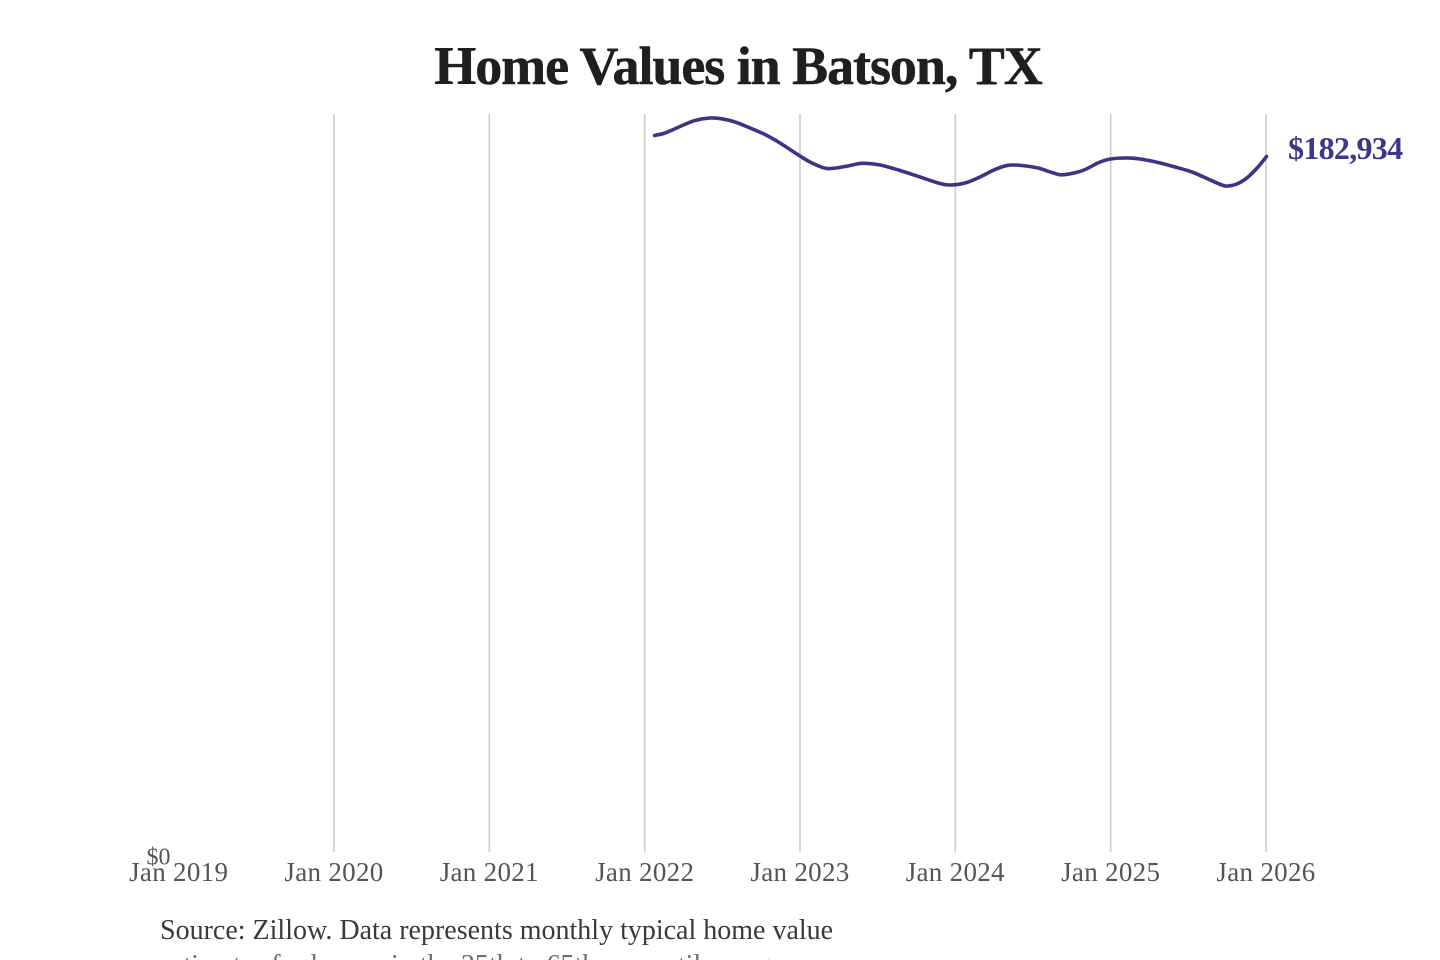 Image resolution: width=1440 pixels, height=960 pixels. I want to click on svg-text: Jan 2021, so click(489, 872).